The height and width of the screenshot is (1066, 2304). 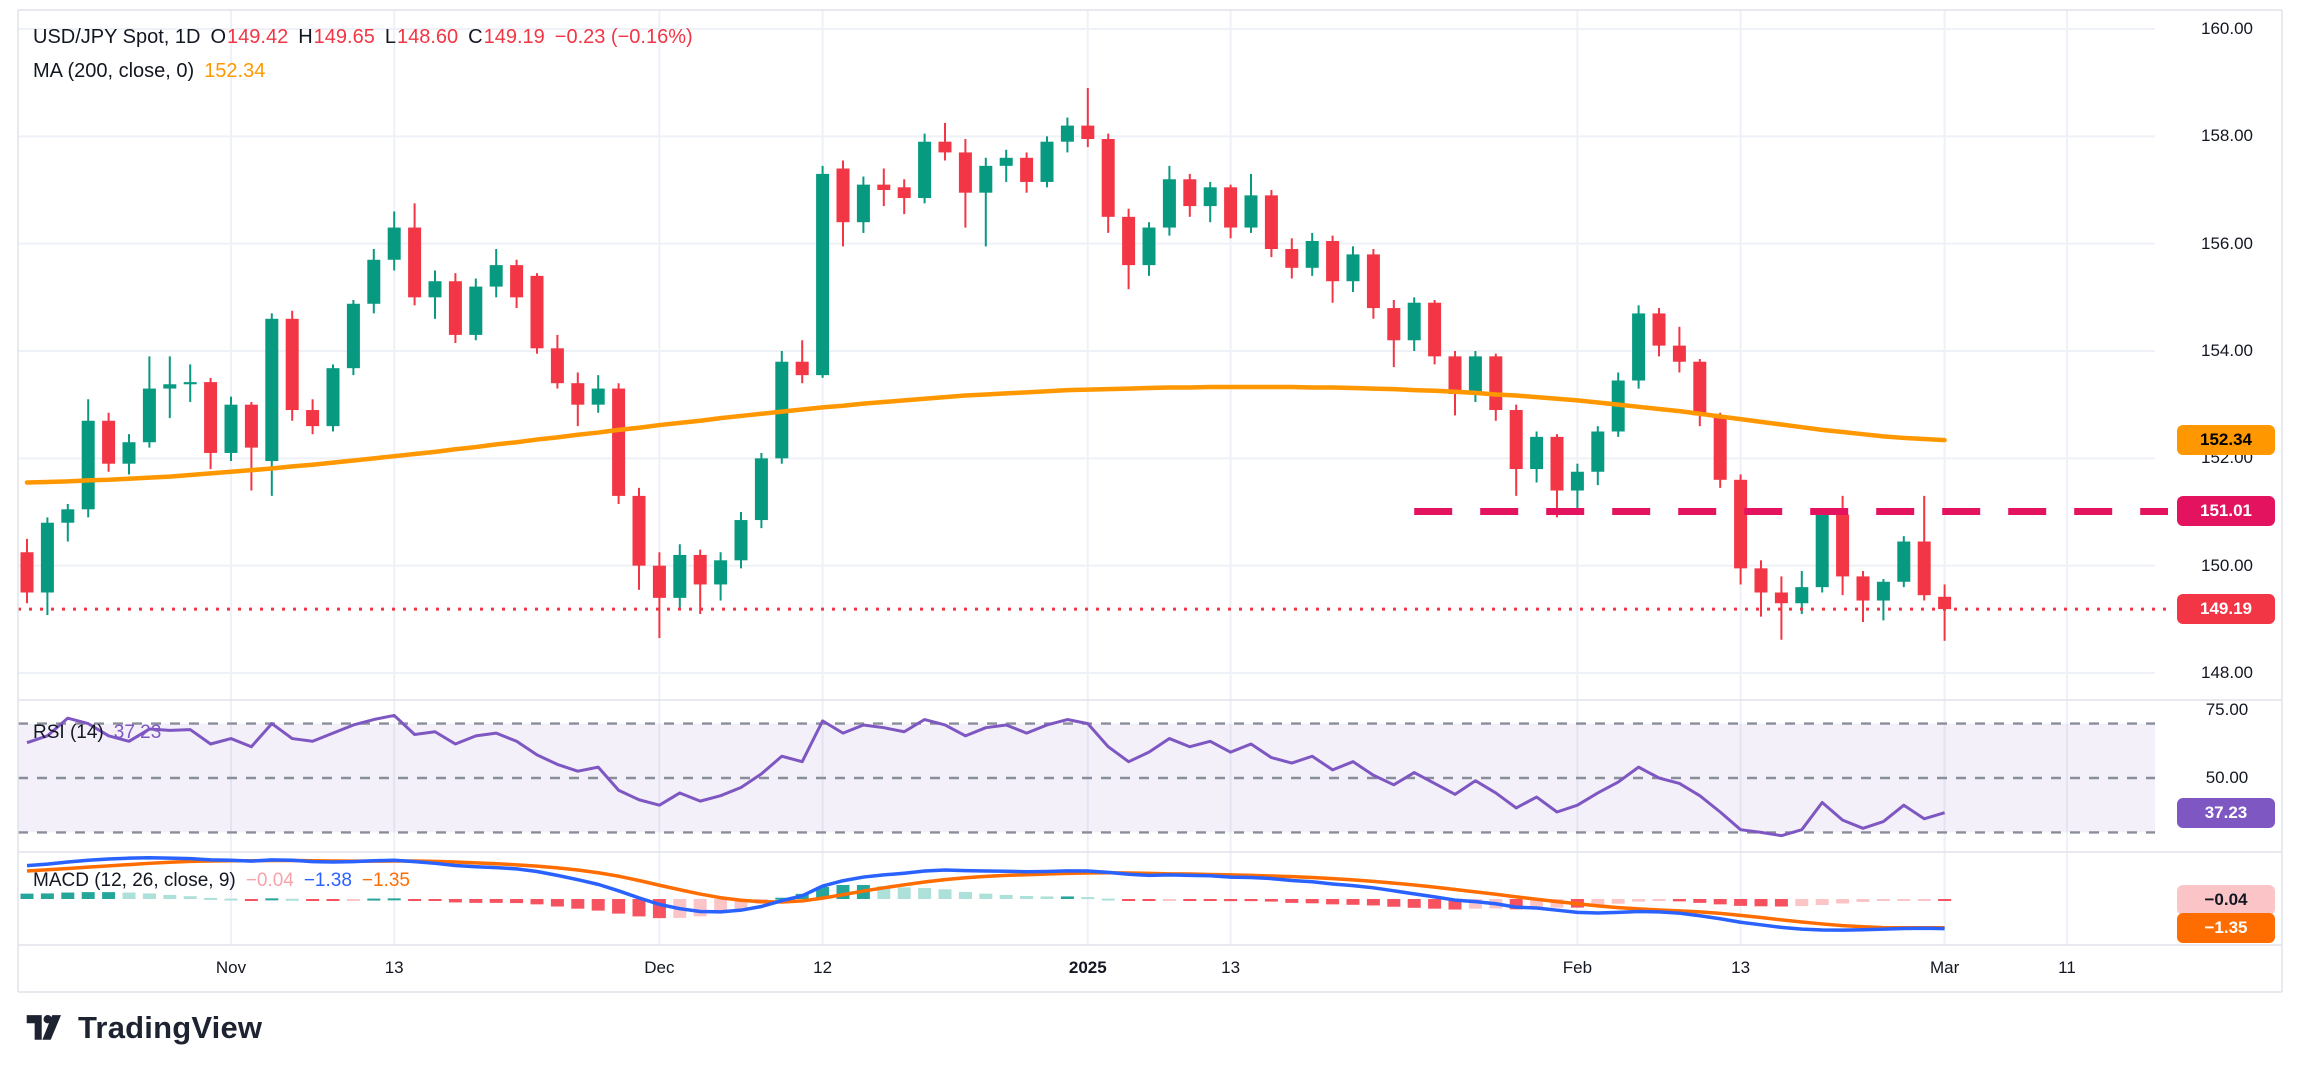 What do you see at coordinates (659, 967) in the screenshot?
I see `time-axis-label: Dec` at bounding box center [659, 967].